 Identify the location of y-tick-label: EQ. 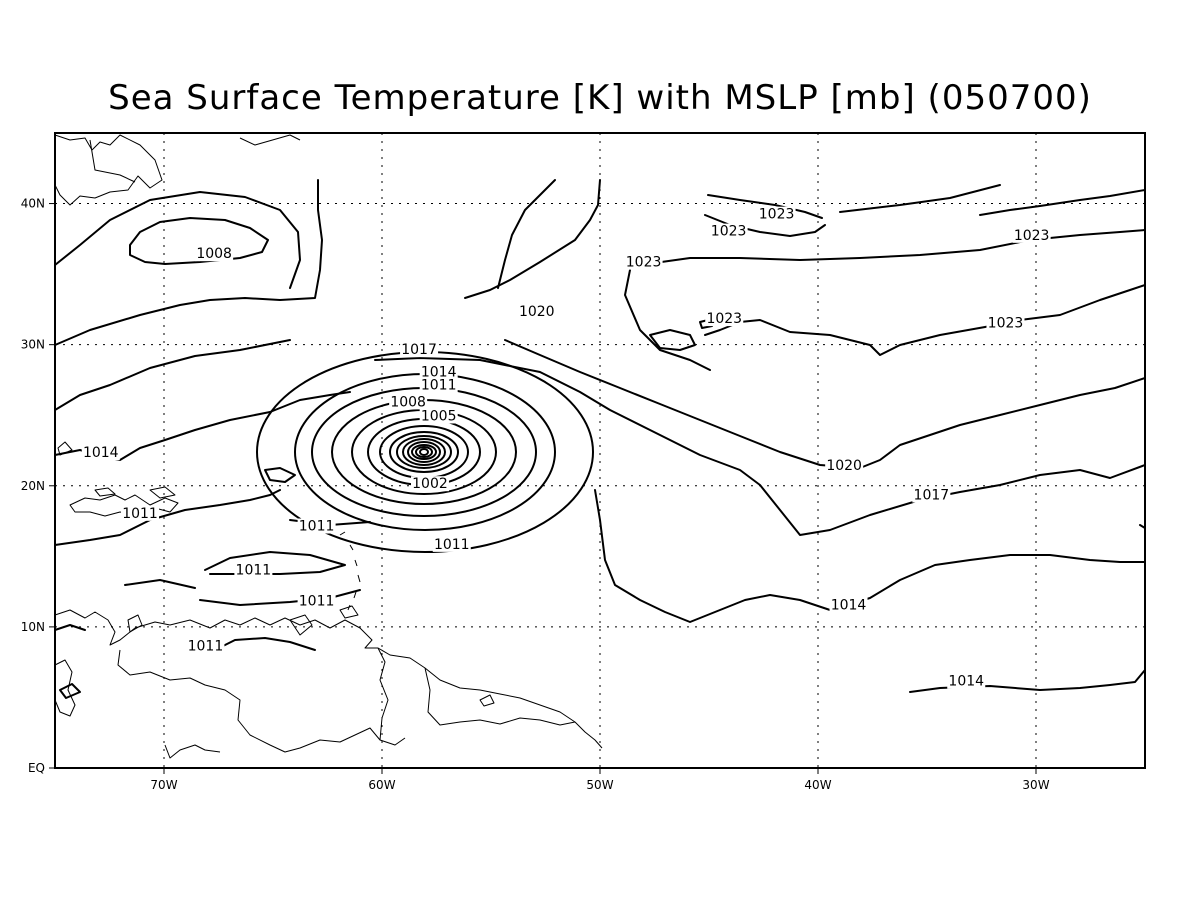
(36, 768).